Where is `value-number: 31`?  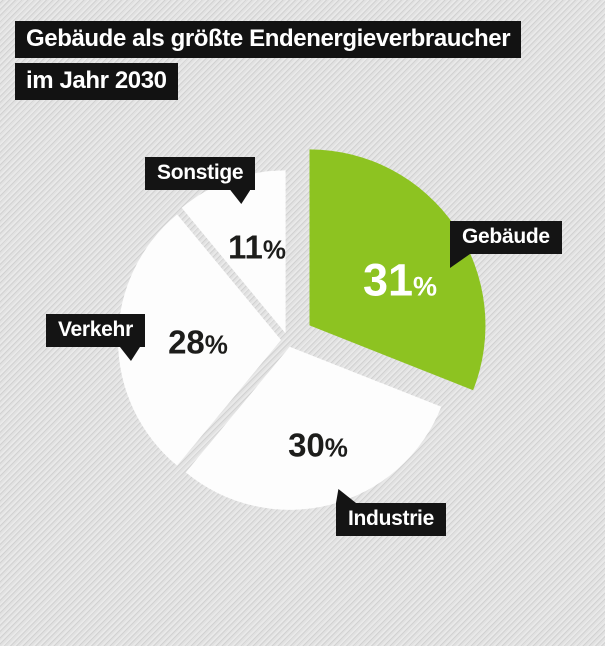 value-number: 31 is located at coordinates (388, 280).